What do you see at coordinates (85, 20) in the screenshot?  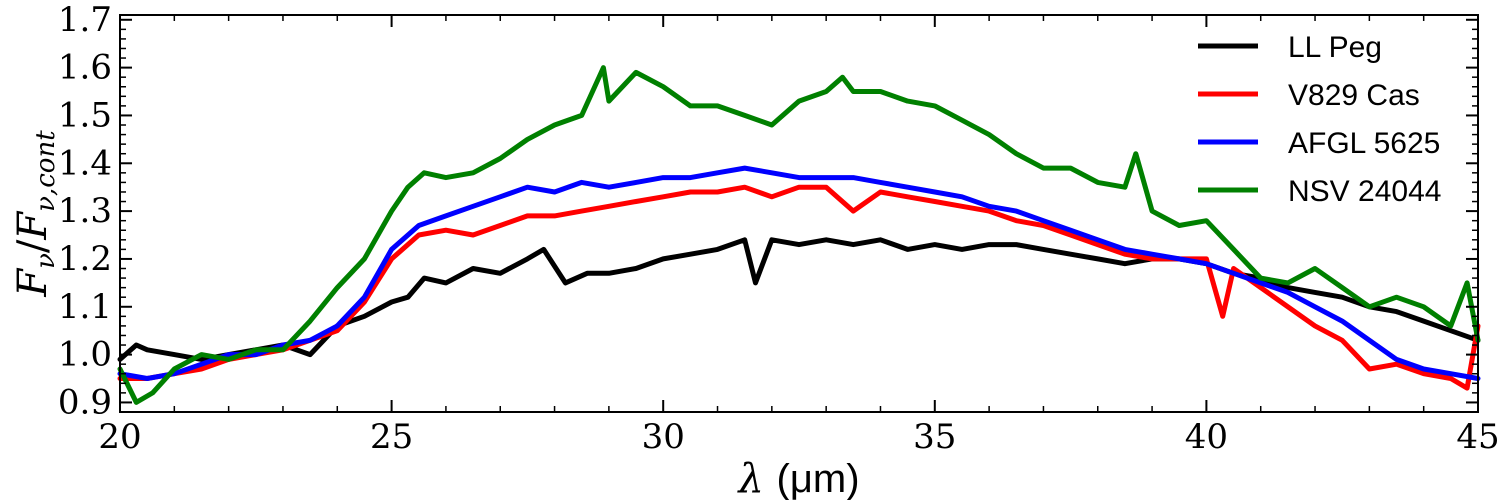 I see `y-tick-label: 1.7` at bounding box center [85, 20].